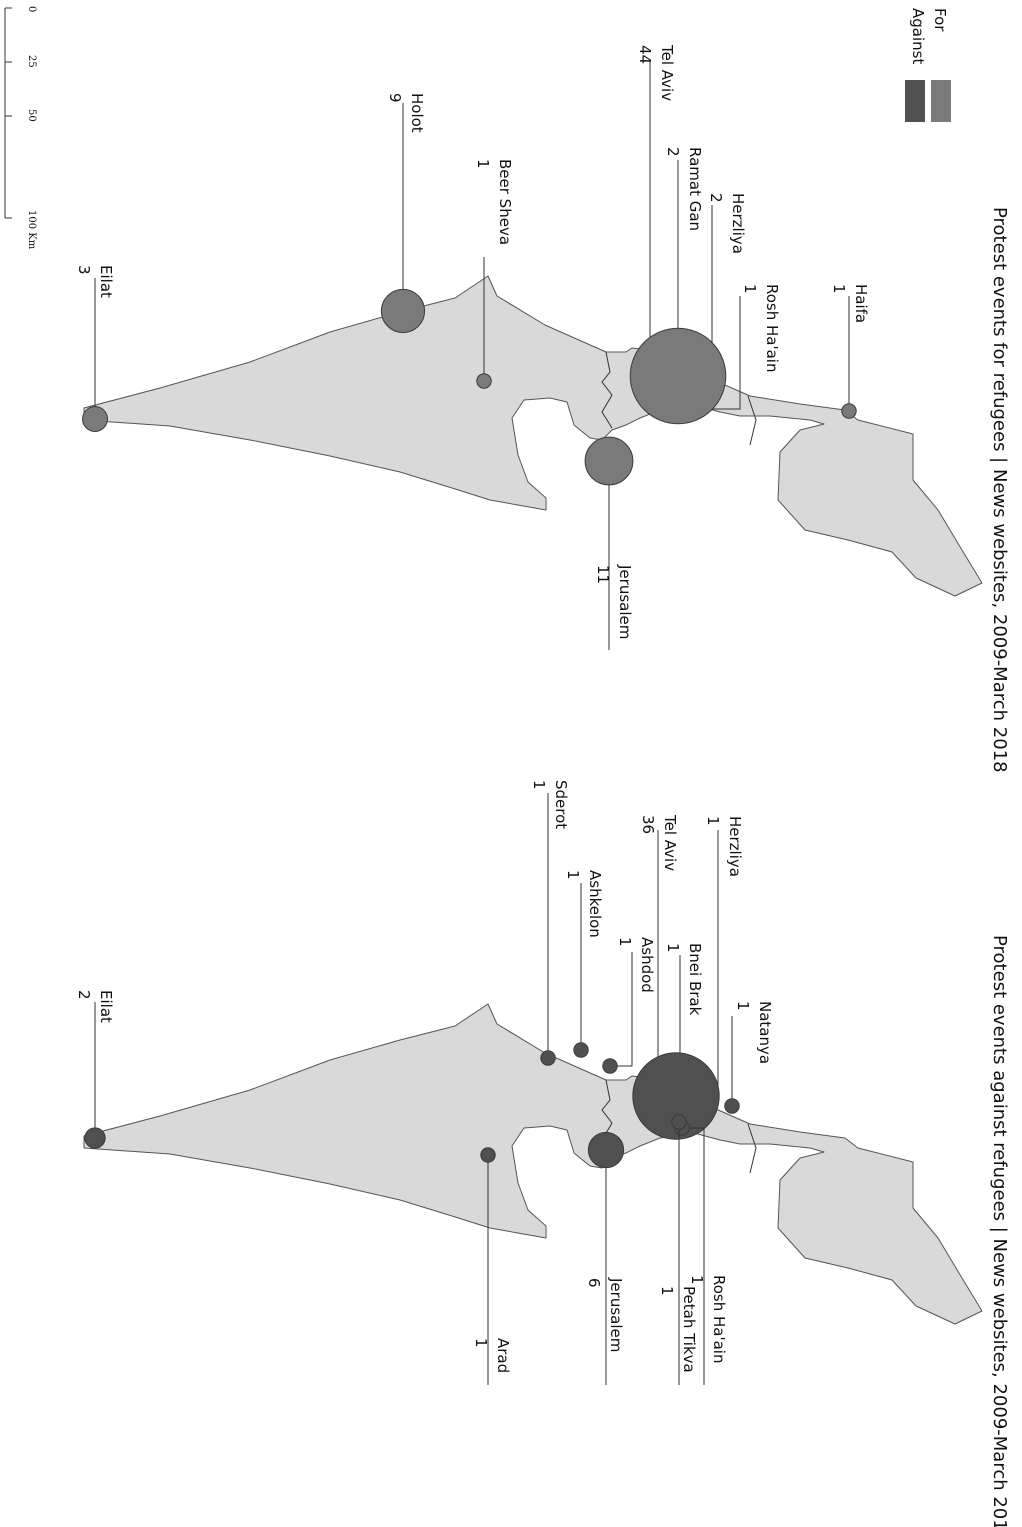 The width and height of the screenshot is (1022, 1527). What do you see at coordinates (595, 904) in the screenshot?
I see `place-label-ashkelon: Ashkelon` at bounding box center [595, 904].